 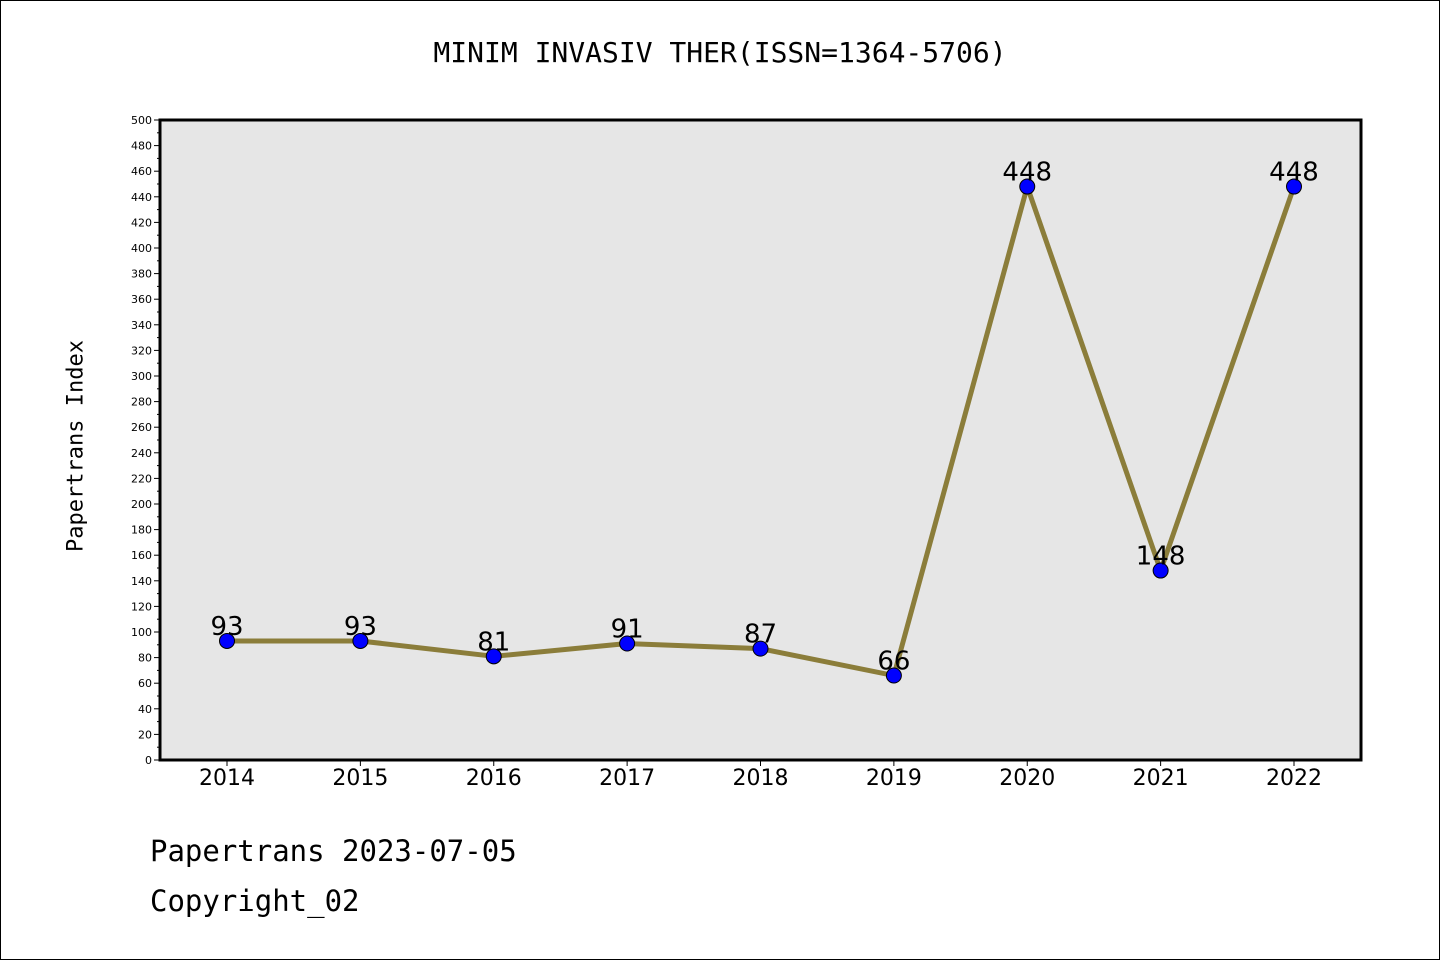 What do you see at coordinates (1161, 778) in the screenshot?
I see `x-tick-label: 2021` at bounding box center [1161, 778].